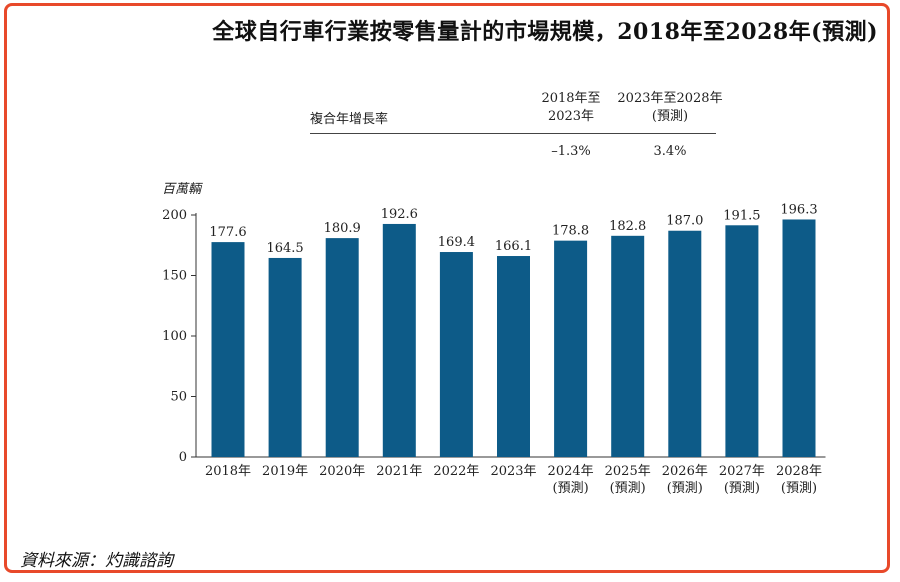 The height and width of the screenshot is (582, 900). Describe the element at coordinates (96, 561) in the screenshot. I see `source-note: 資料來源：灼識諮詢` at that location.